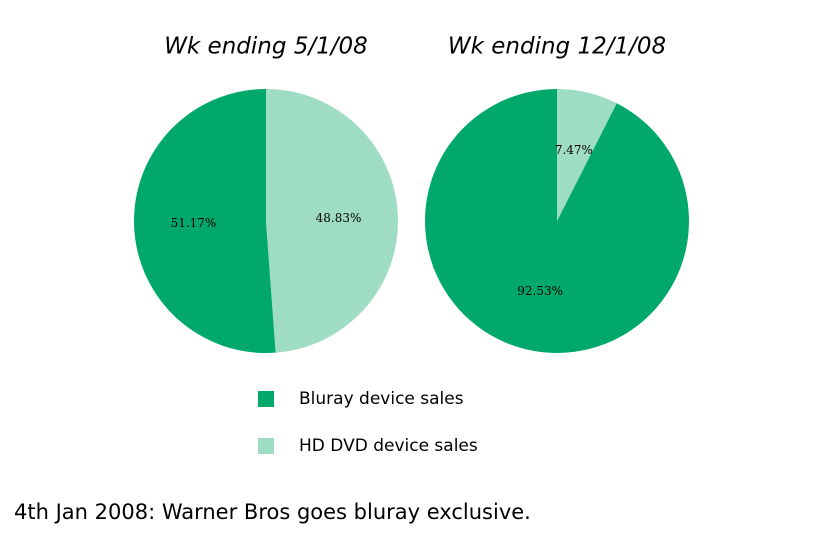  I want to click on chart-title: Wk ending 5/1/08, so click(266, 47).